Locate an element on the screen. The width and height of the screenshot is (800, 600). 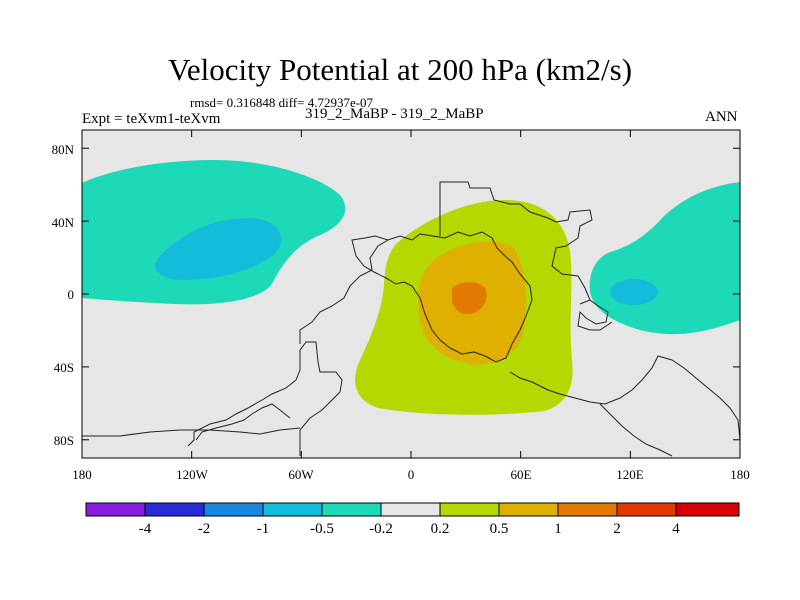
colorbar-label-4: 4 is located at coordinates (676, 529).